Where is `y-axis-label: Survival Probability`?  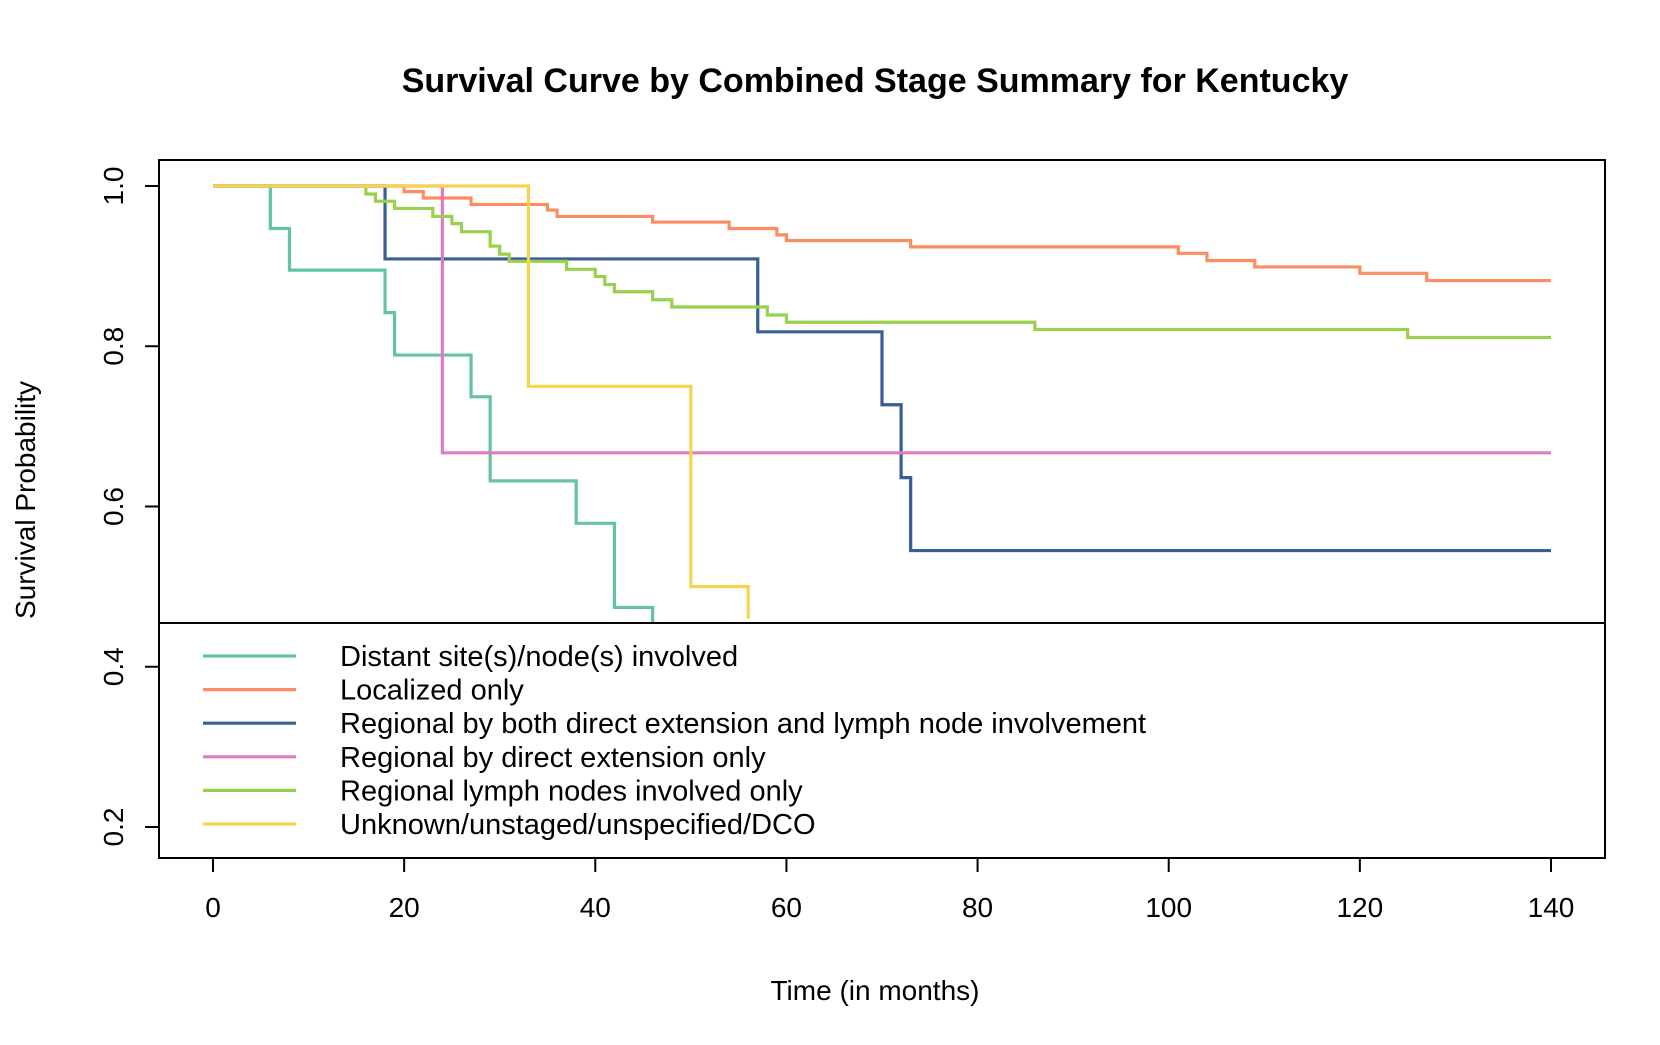 y-axis-label: Survival Probability is located at coordinates (25, 500).